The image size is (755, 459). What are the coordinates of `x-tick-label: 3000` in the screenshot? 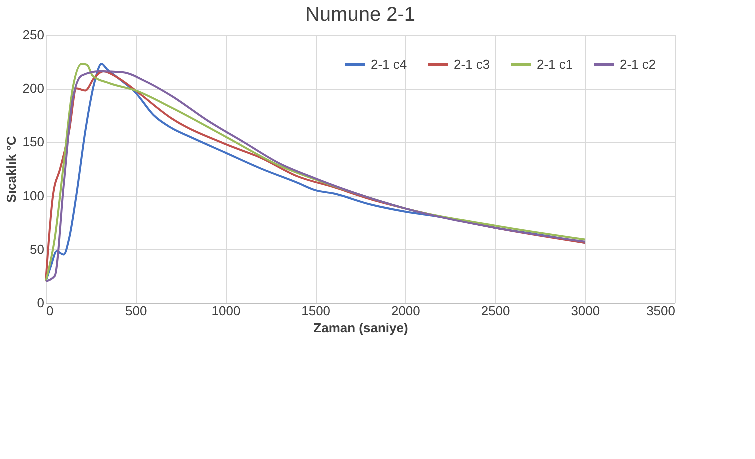 It's located at (585, 311).